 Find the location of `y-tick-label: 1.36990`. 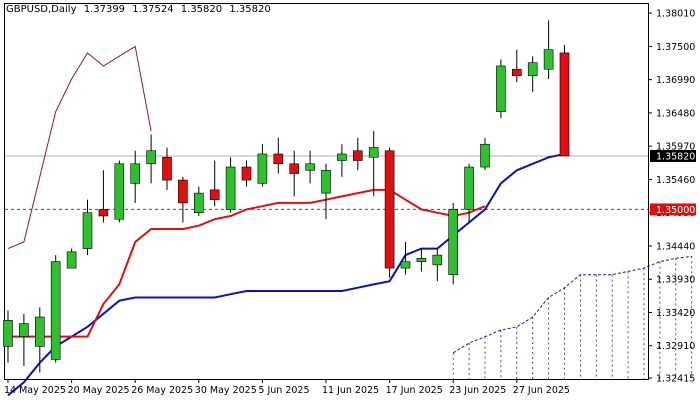

y-tick-label: 1.36990 is located at coordinates (675, 80).